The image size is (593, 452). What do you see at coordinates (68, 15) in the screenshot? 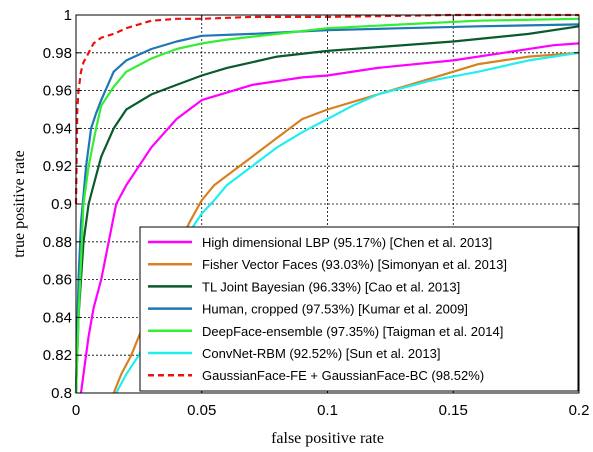
I see `y-tick-label: 1` at bounding box center [68, 15].